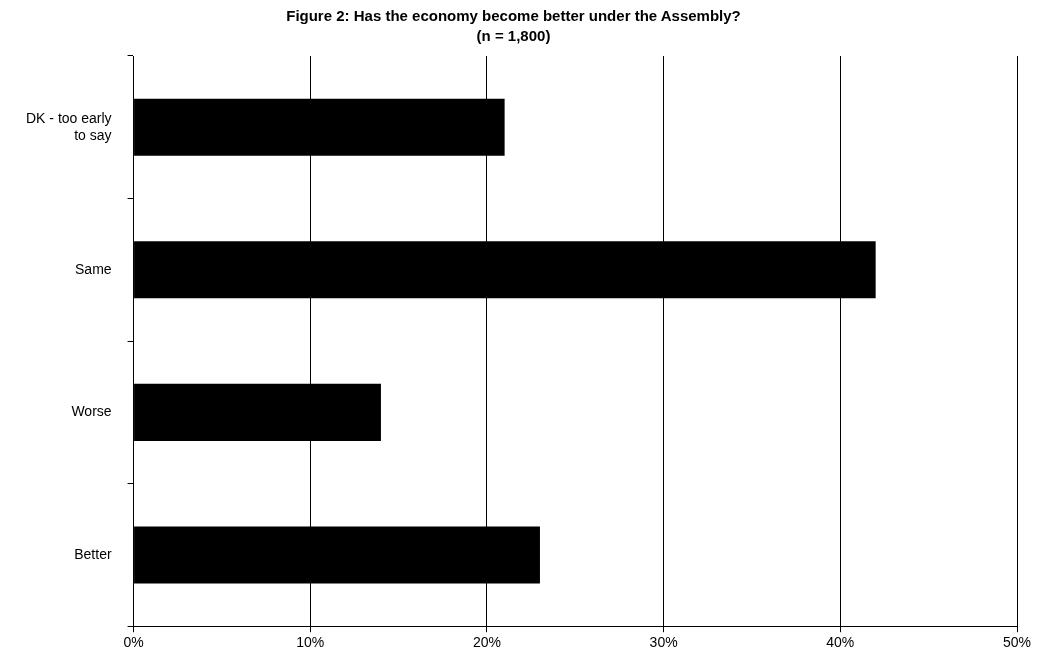  What do you see at coordinates (486, 642) in the screenshot?
I see `x-tick-label: 20%` at bounding box center [486, 642].